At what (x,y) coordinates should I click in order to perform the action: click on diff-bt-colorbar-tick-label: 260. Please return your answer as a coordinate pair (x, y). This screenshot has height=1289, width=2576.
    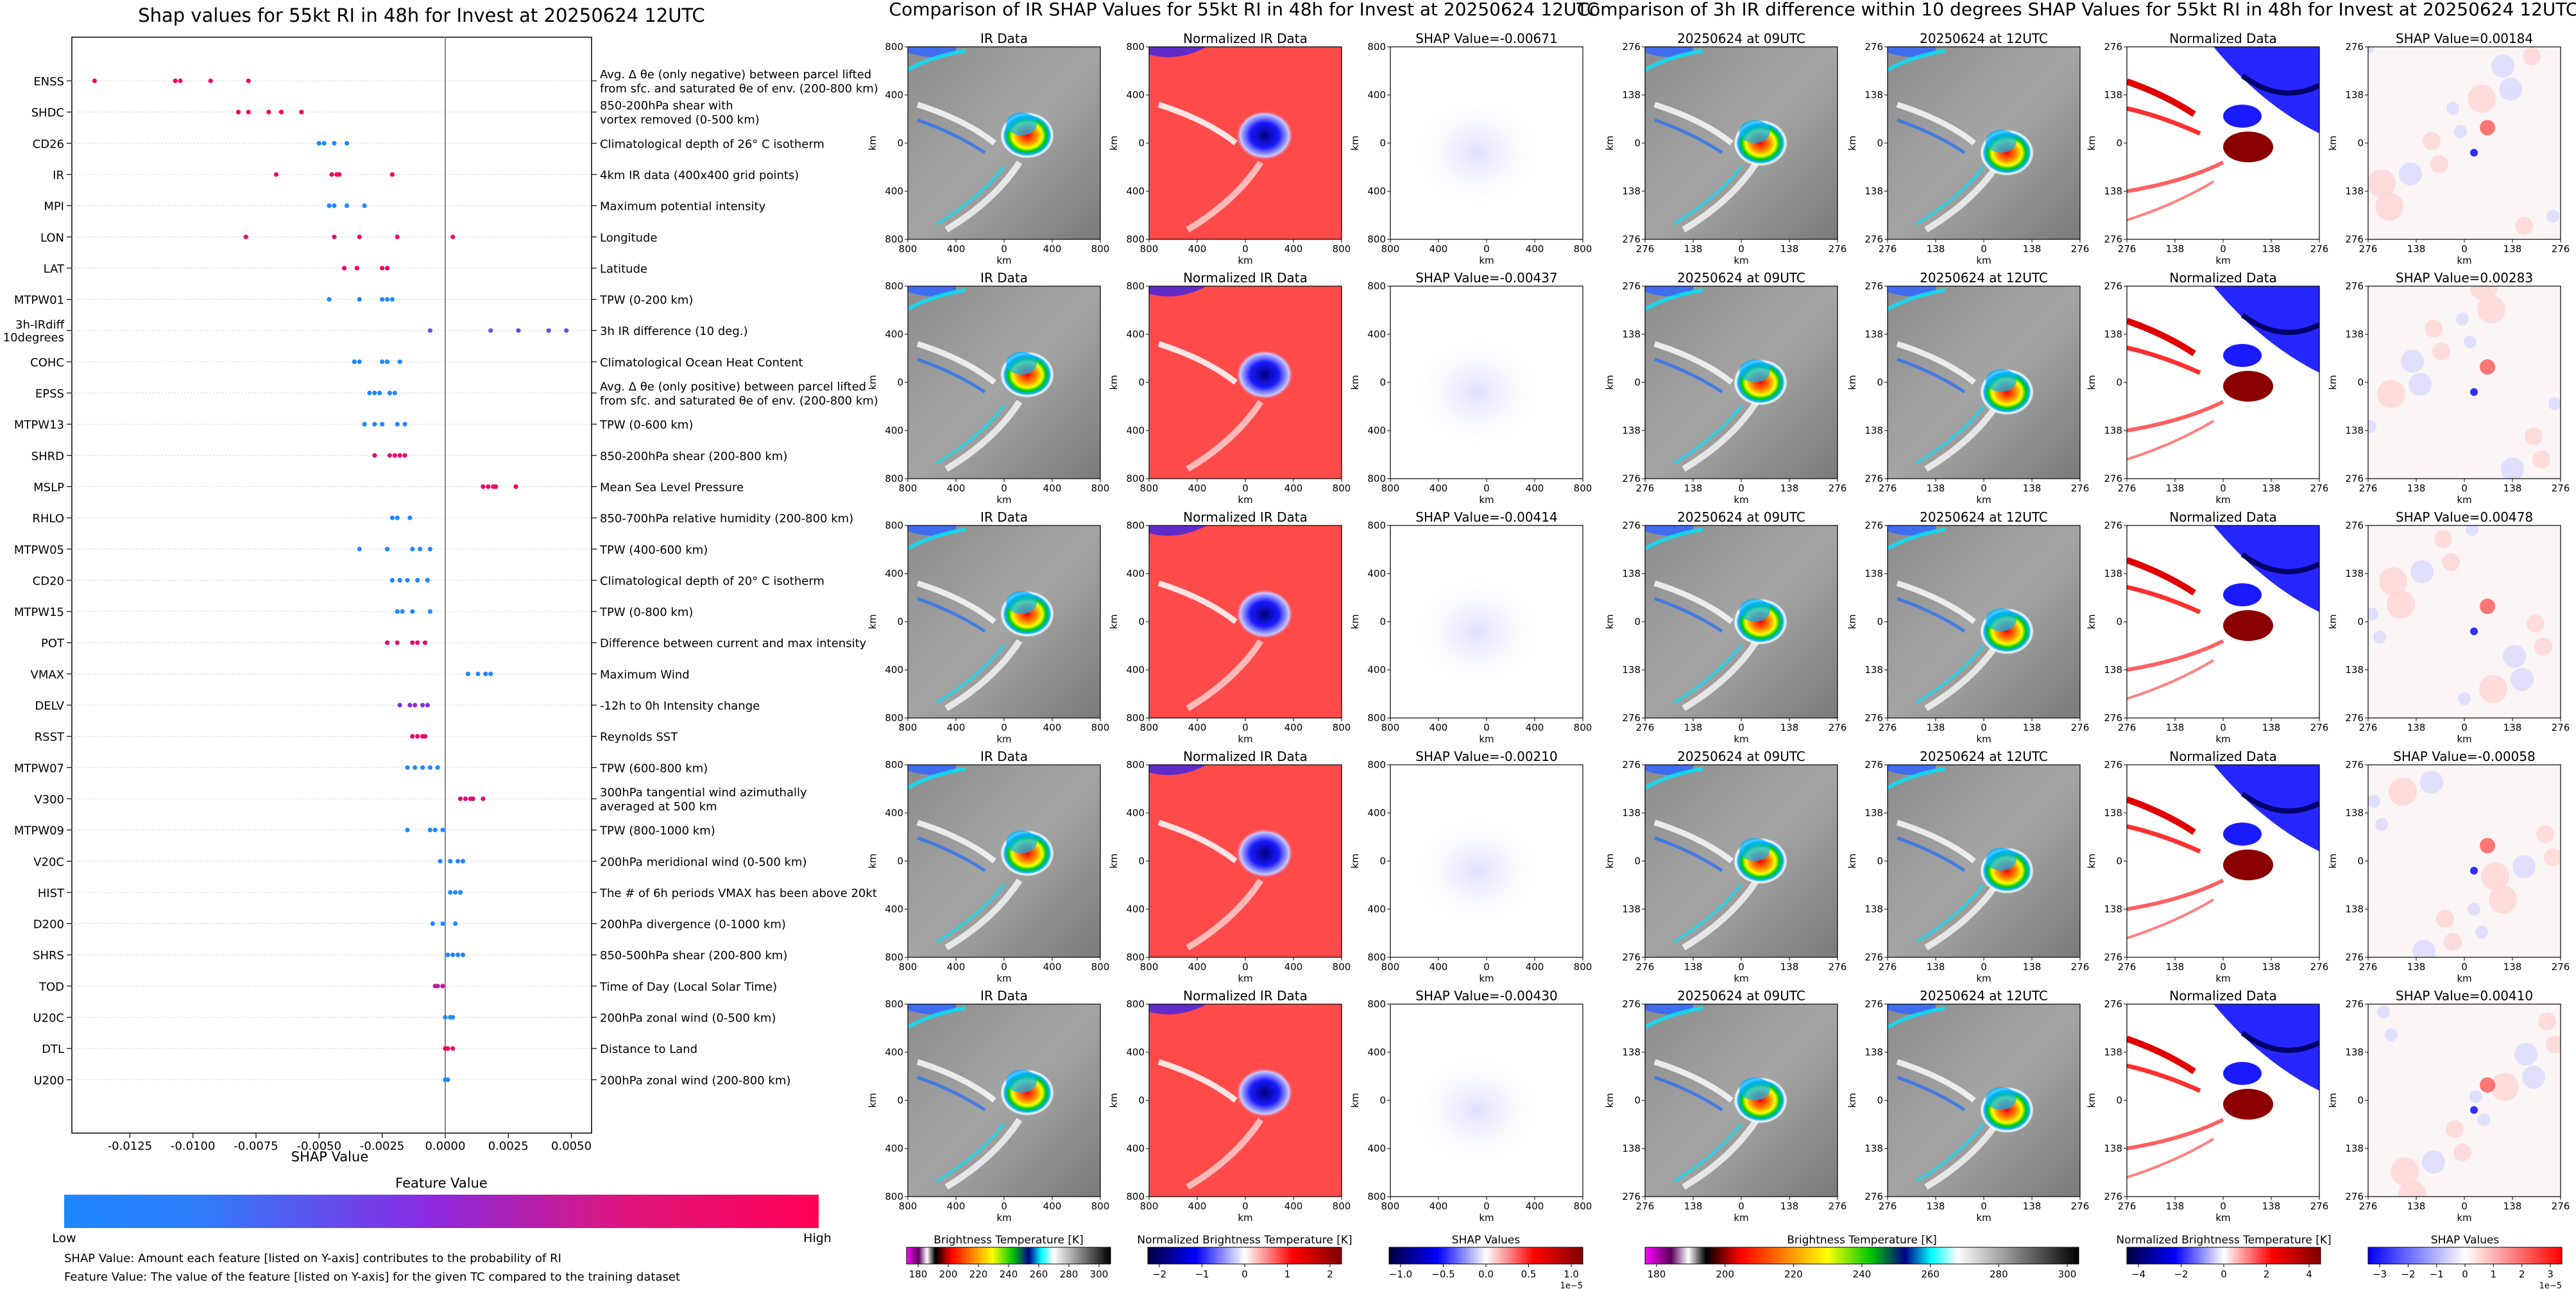
    Looking at the image, I should click on (1931, 1274).